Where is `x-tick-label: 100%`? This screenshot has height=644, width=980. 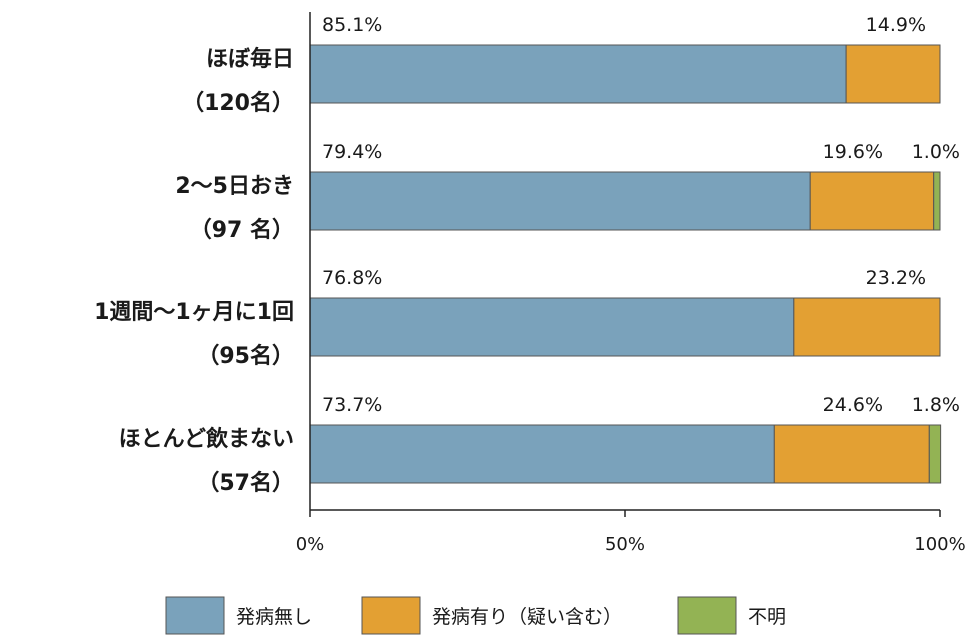 x-tick-label: 100% is located at coordinates (939, 544).